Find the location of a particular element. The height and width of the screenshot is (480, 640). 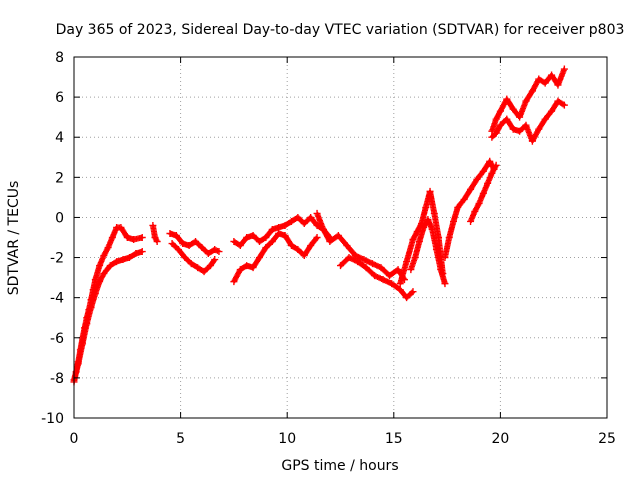

y-tick-label: 6 is located at coordinates (59, 98).